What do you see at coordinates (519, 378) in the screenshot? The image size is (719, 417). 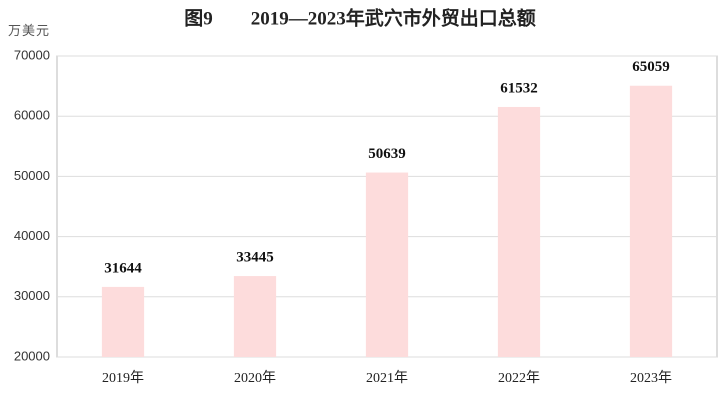 I see `x-tick-label: 2022年` at bounding box center [519, 378].